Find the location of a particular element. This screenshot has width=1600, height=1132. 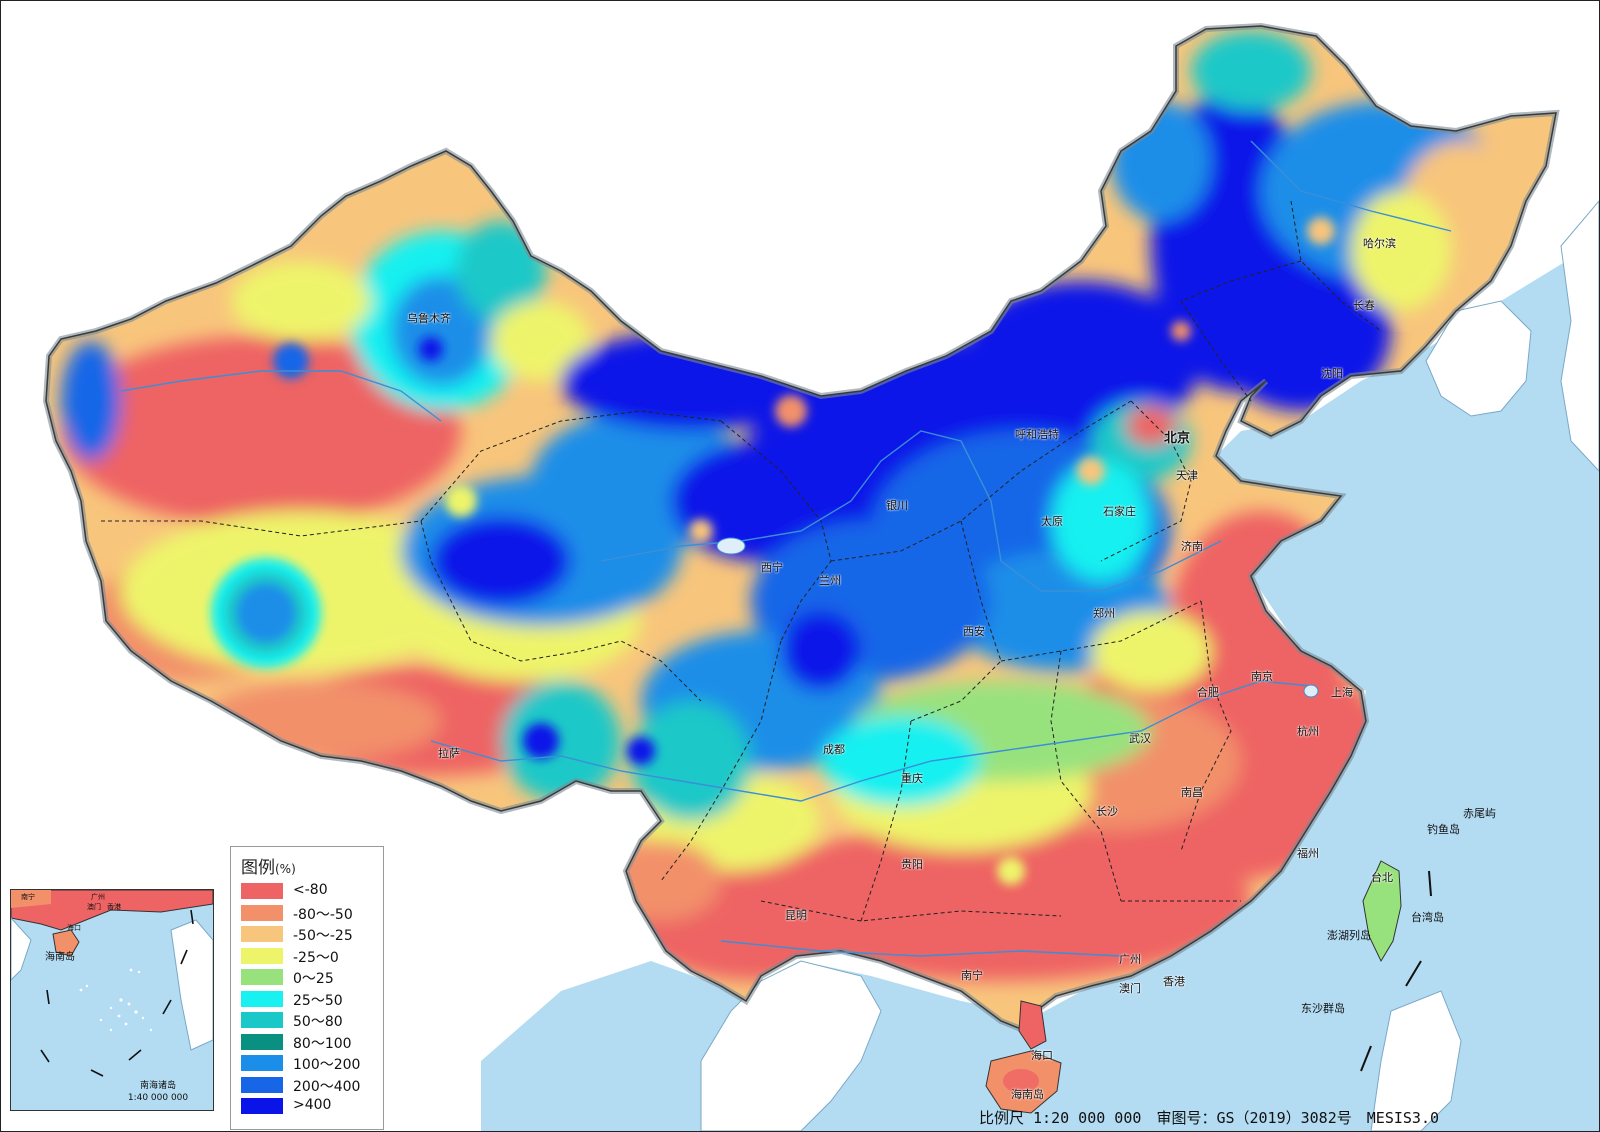

legend-row: -80～-50 is located at coordinates (311, 913).